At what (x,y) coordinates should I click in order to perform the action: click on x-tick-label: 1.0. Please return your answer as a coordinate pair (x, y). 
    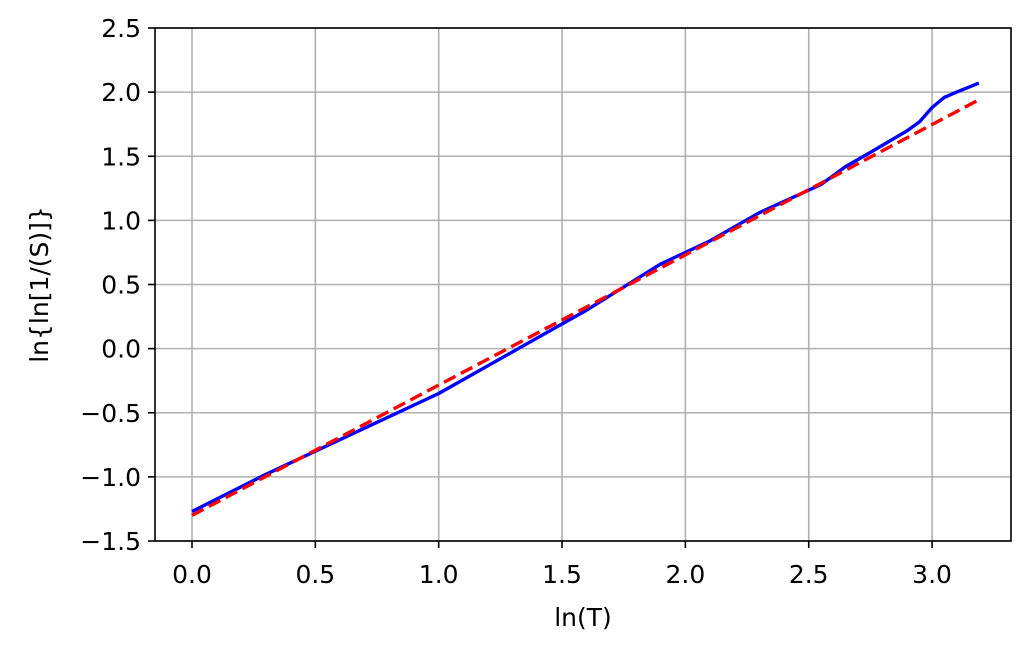
    Looking at the image, I should click on (439, 574).